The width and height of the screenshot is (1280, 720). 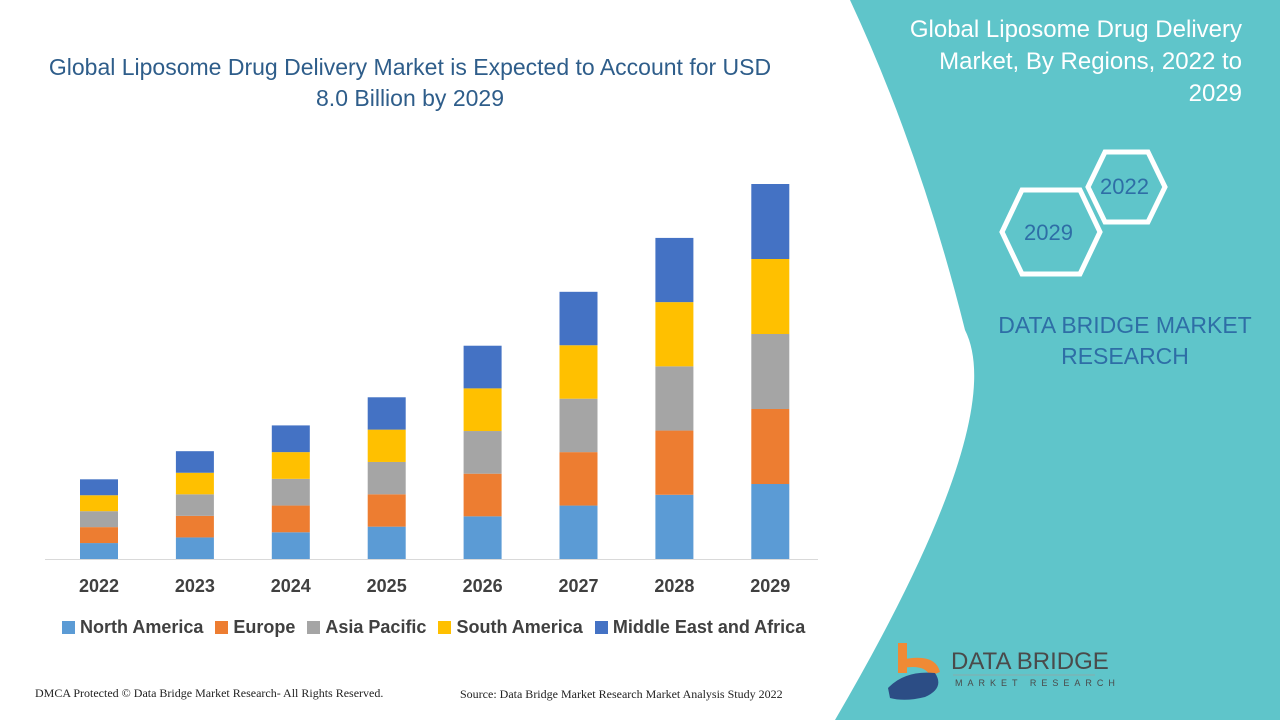 I want to click on bar-2027-middle-east-and-africa, so click(x=578, y=318).